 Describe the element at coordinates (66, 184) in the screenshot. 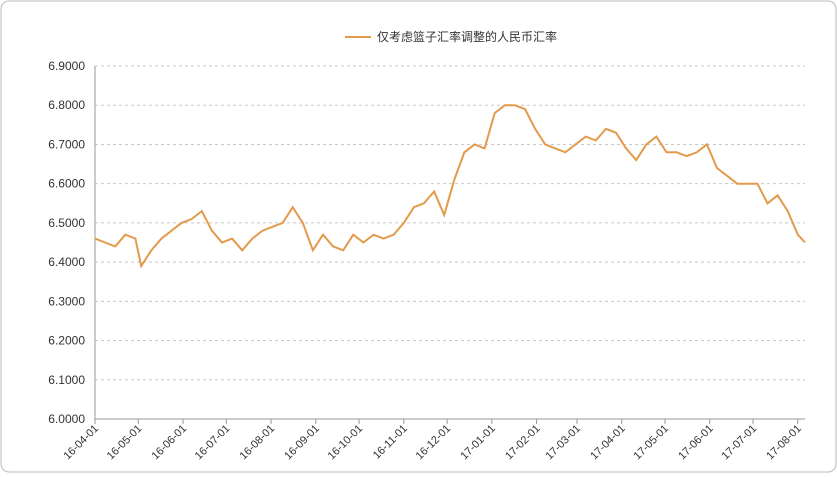

I see `y-tick-label: 6.6000` at that location.